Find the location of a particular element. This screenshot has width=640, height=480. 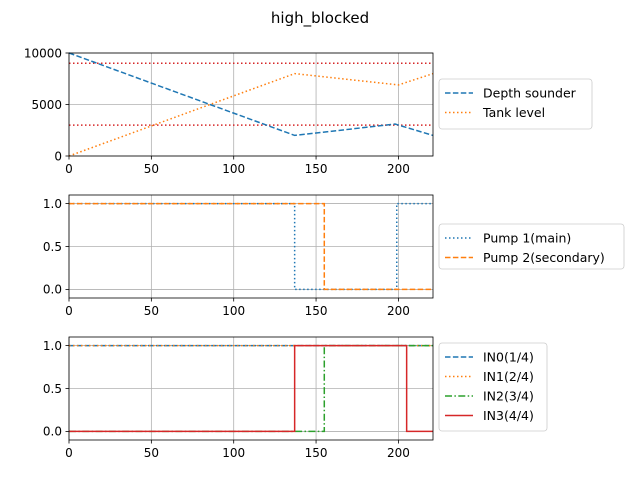

legend: IN0(1/4) IN1(2/4) IN2(3/4) IN3(4/4) is located at coordinates (493, 387).